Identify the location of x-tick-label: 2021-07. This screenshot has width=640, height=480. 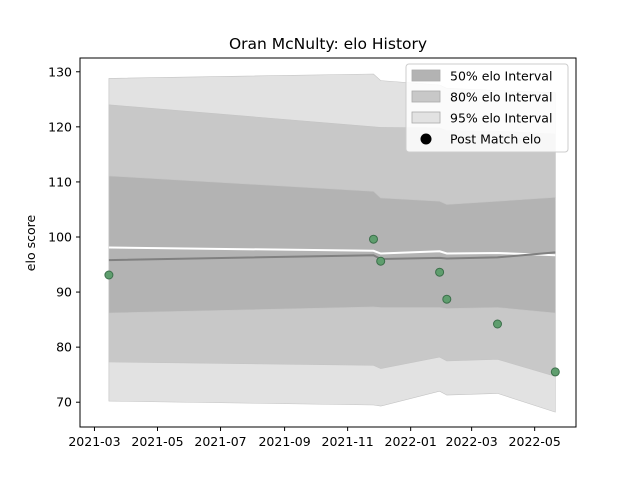
(220, 441).